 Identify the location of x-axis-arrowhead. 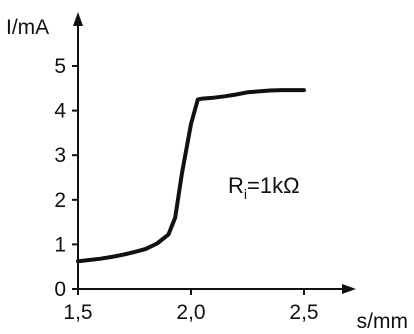
(349, 289).